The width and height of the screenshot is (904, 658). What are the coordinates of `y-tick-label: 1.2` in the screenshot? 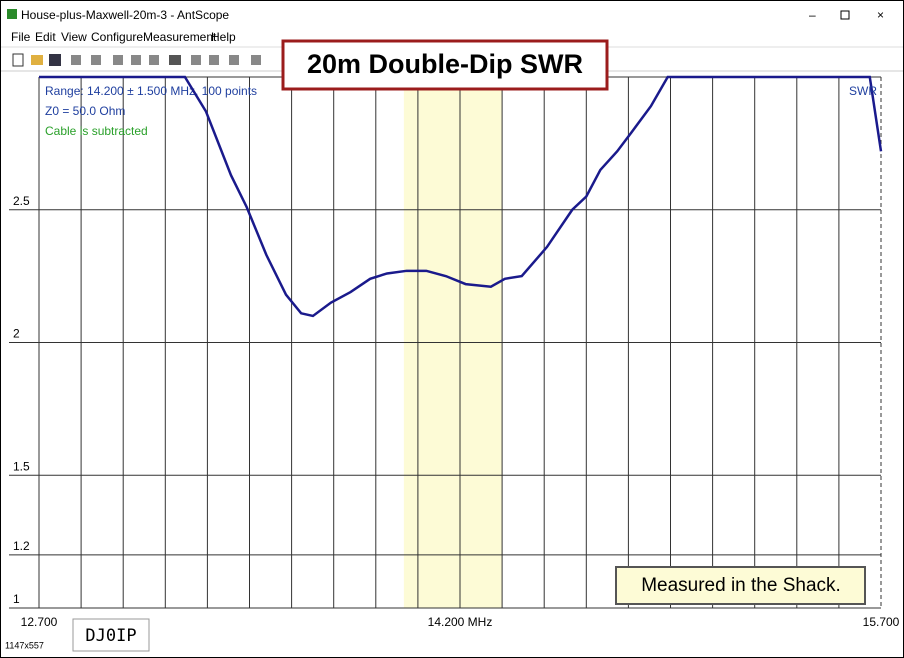 It's located at (21, 546).